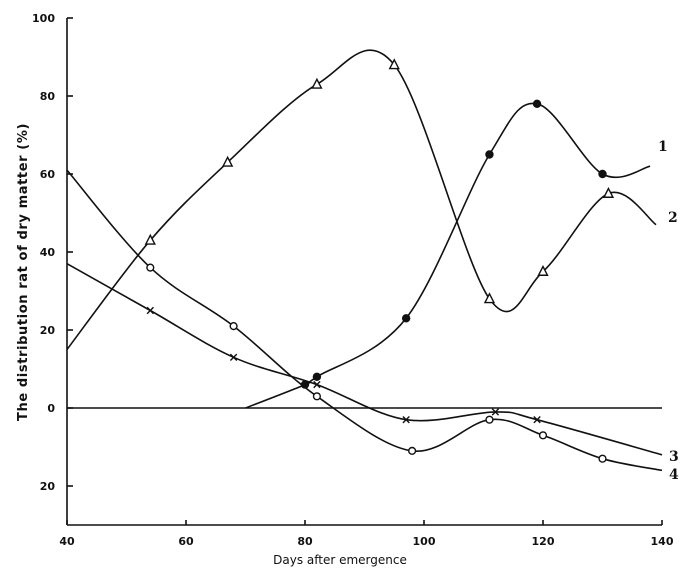 The width and height of the screenshot is (685, 583). I want to click on x-axis-label: Days after emergence, so click(340, 560).